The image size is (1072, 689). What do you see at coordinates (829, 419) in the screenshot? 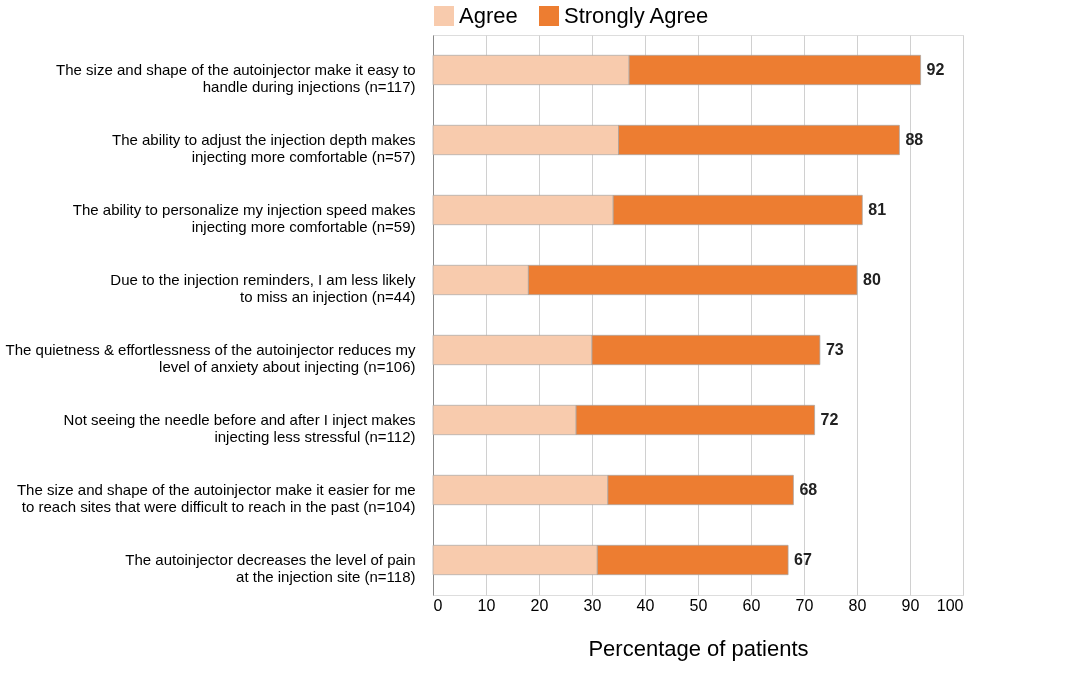
I see `total-label: 72` at bounding box center [829, 419].